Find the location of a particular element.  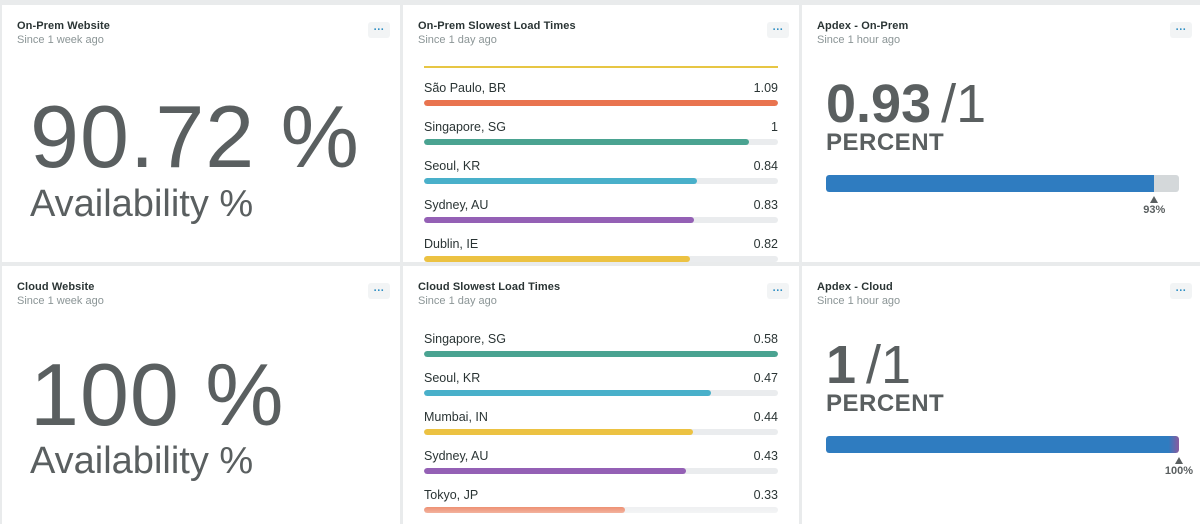

card-title: Cloud Slowest Load Times is located at coordinates (489, 287).